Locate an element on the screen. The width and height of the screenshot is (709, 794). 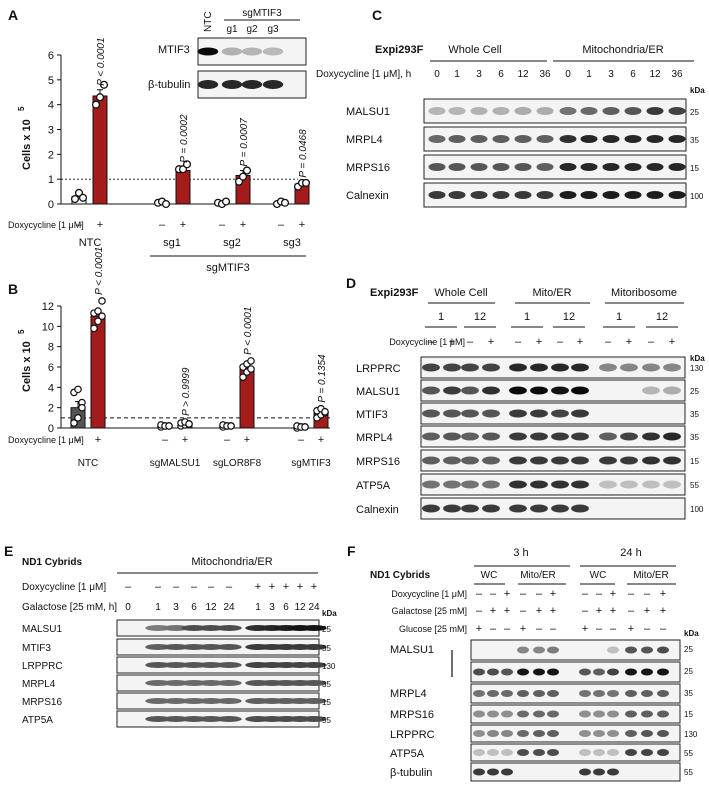
group-label: sg2 is located at coordinates (232, 243).